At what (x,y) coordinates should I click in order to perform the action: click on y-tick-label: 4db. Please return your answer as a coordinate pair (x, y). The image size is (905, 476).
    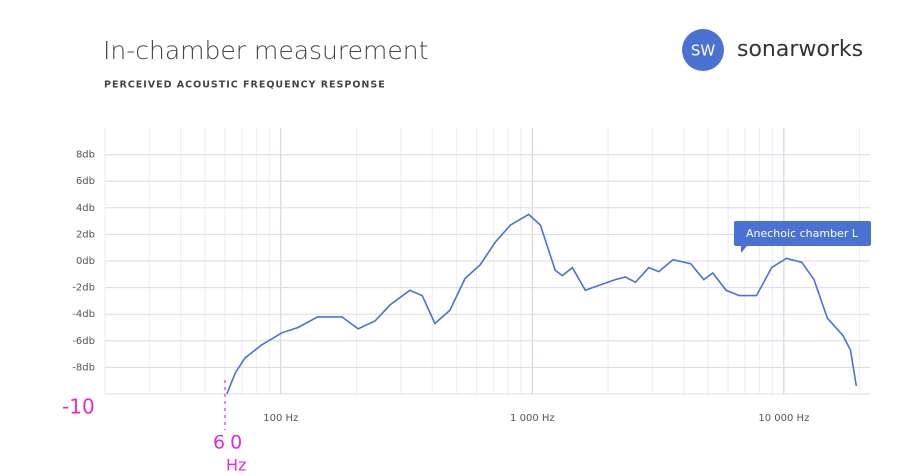
    Looking at the image, I should click on (85, 208).